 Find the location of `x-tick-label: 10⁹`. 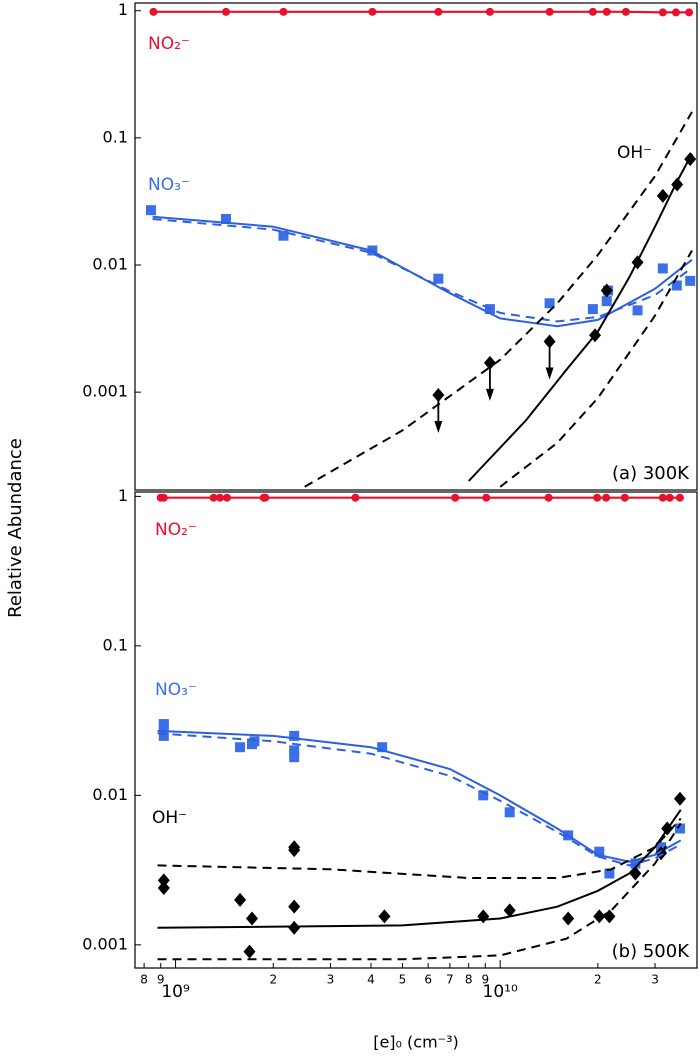

x-tick-label: 10⁹ is located at coordinates (175, 992).